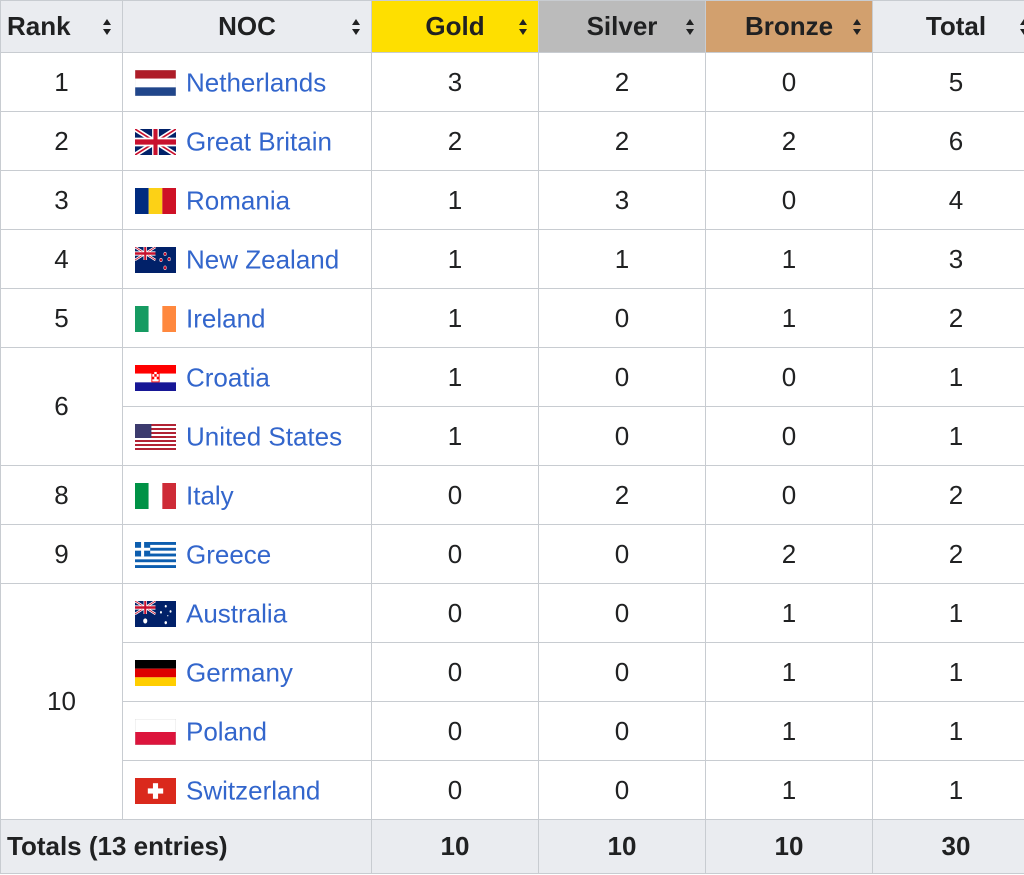 This screenshot has width=1024, height=875. What do you see at coordinates (948, 26) in the screenshot?
I see `total-header: Total` at bounding box center [948, 26].